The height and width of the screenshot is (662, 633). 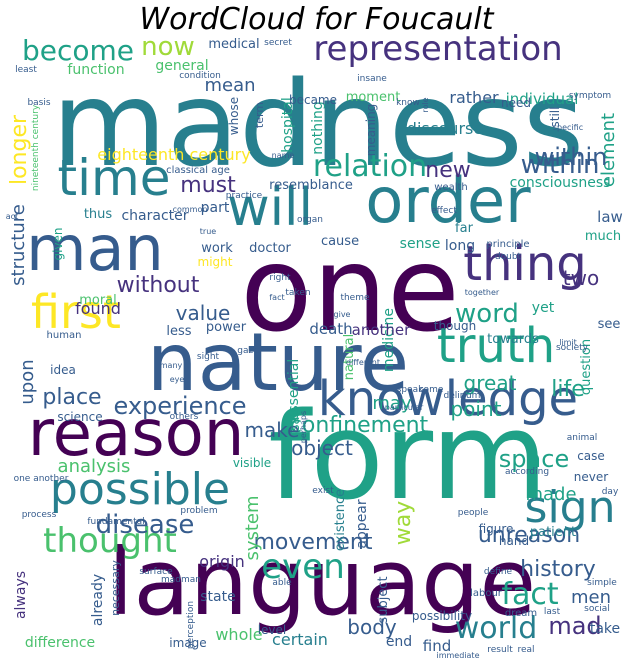 I want to click on word-appear: appear, so click(x=362, y=524).